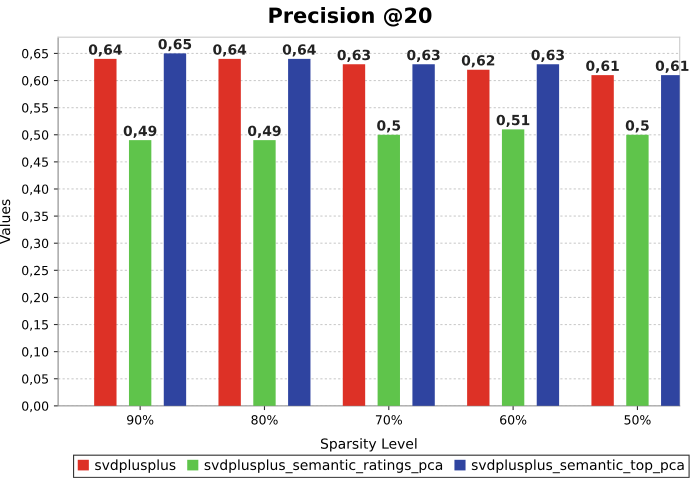 This screenshot has width=700, height=489. Describe the element at coordinates (35, 325) in the screenshot. I see `y-tick-label: 0,15` at that location.